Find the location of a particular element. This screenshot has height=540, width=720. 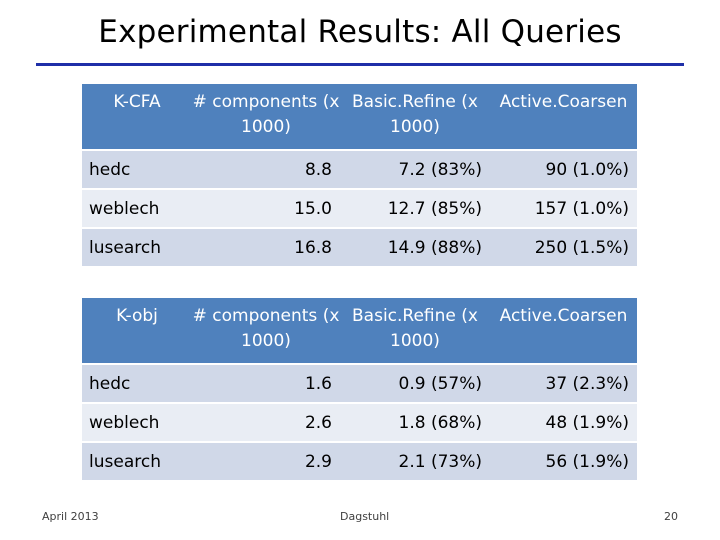

table-row: hedc 8.8 7.2 (83%) 90 (1.0%) is located at coordinates (359, 168).